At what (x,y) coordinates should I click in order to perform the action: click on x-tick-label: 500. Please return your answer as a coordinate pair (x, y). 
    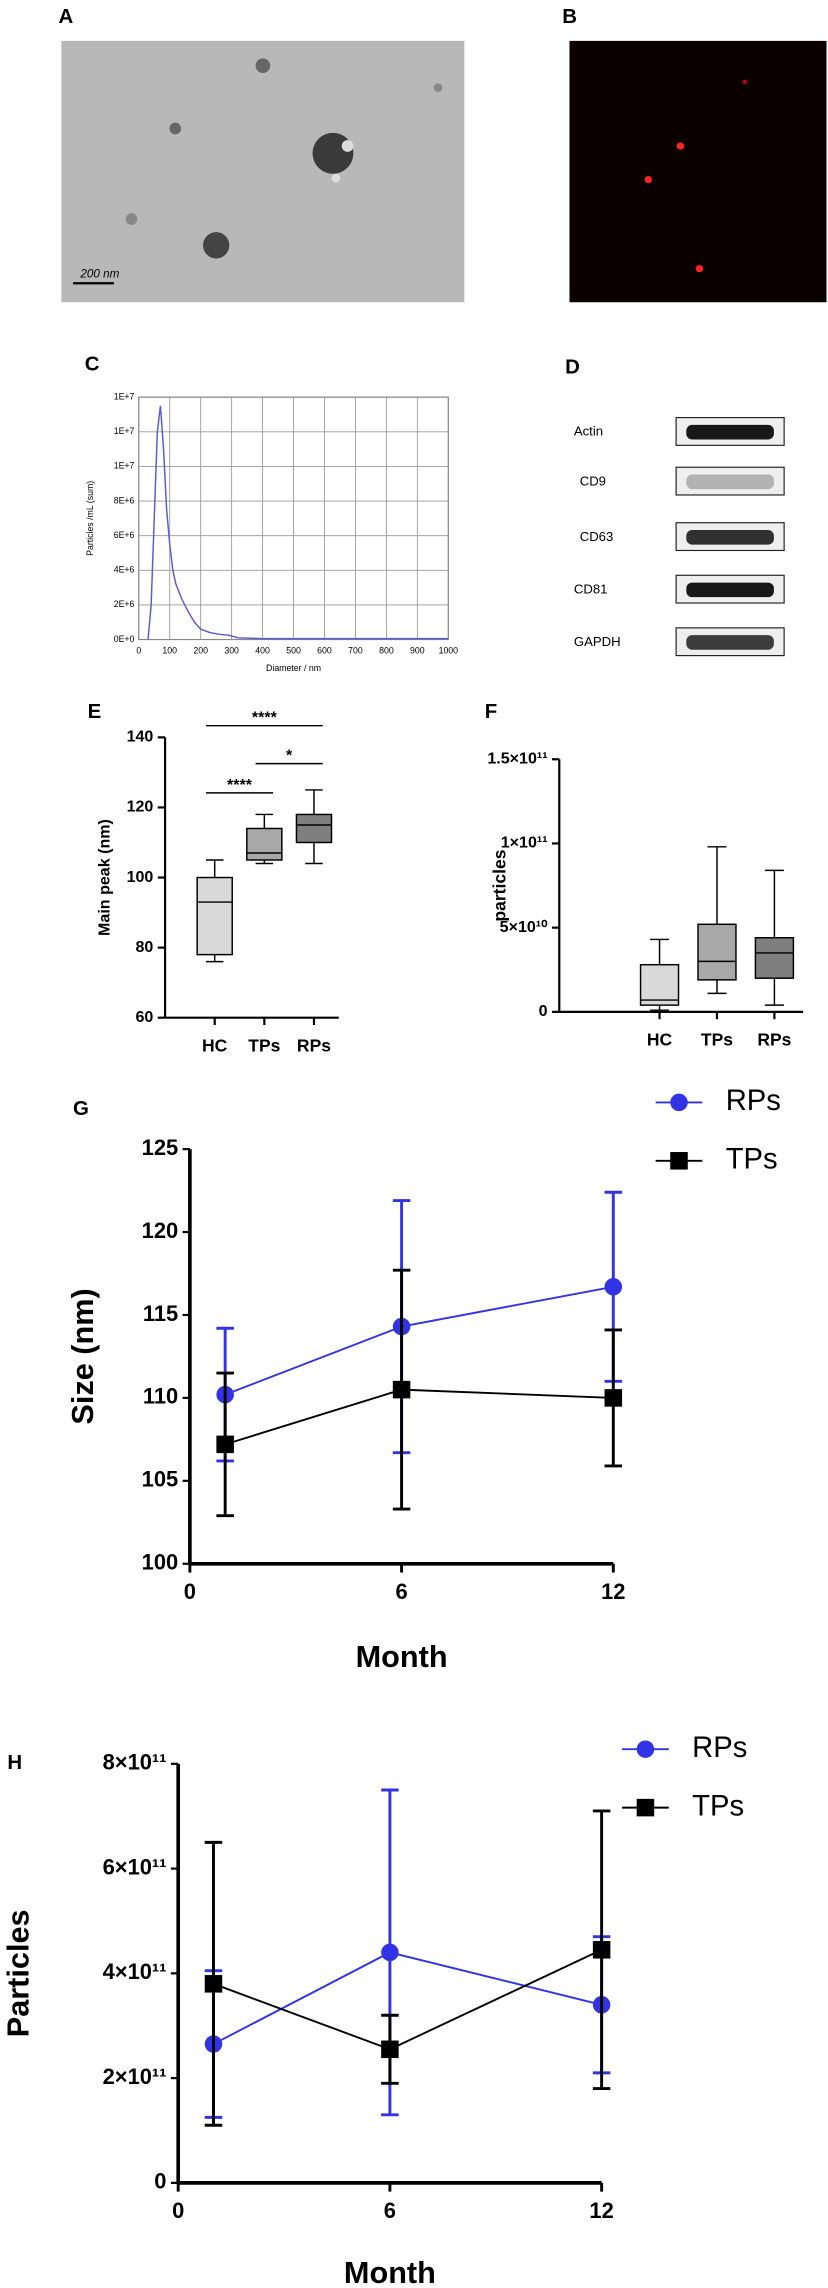
    Looking at the image, I should click on (293, 651).